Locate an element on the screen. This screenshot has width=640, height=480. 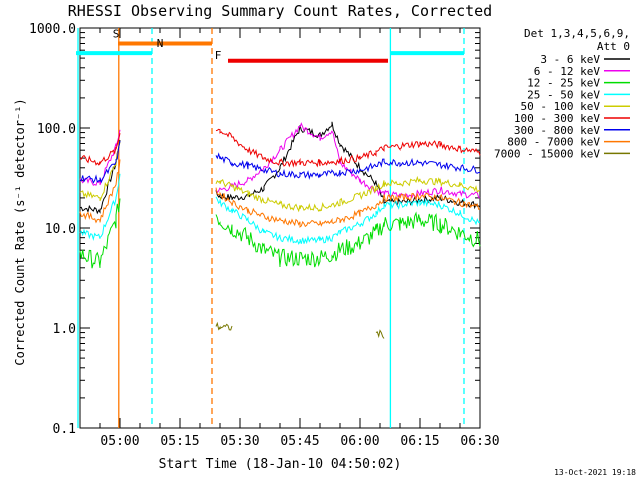
legend-label: 100 - 300 keV is located at coordinates (557, 118).